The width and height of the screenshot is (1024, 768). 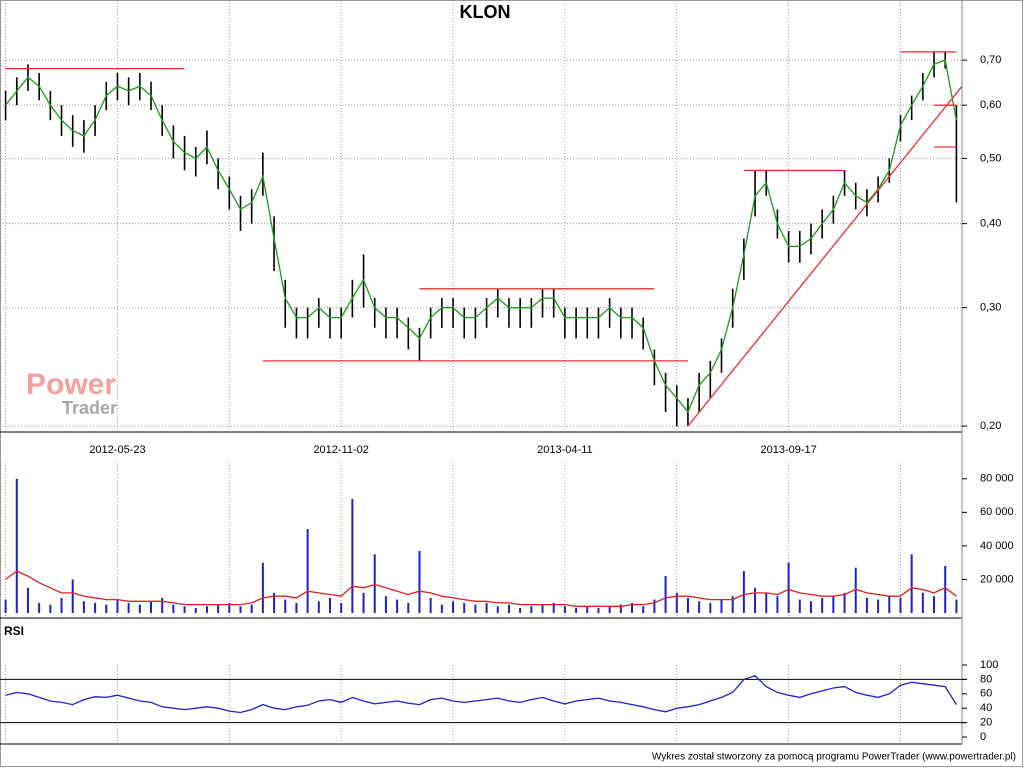 What do you see at coordinates (71, 384) in the screenshot?
I see `watermark: Power` at bounding box center [71, 384].